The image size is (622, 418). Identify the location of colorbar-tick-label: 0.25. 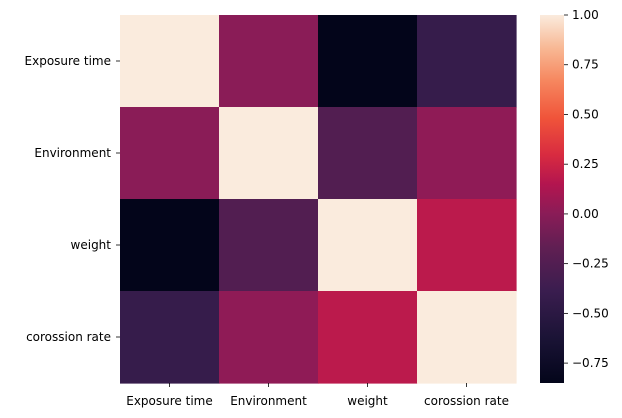
(585, 164).